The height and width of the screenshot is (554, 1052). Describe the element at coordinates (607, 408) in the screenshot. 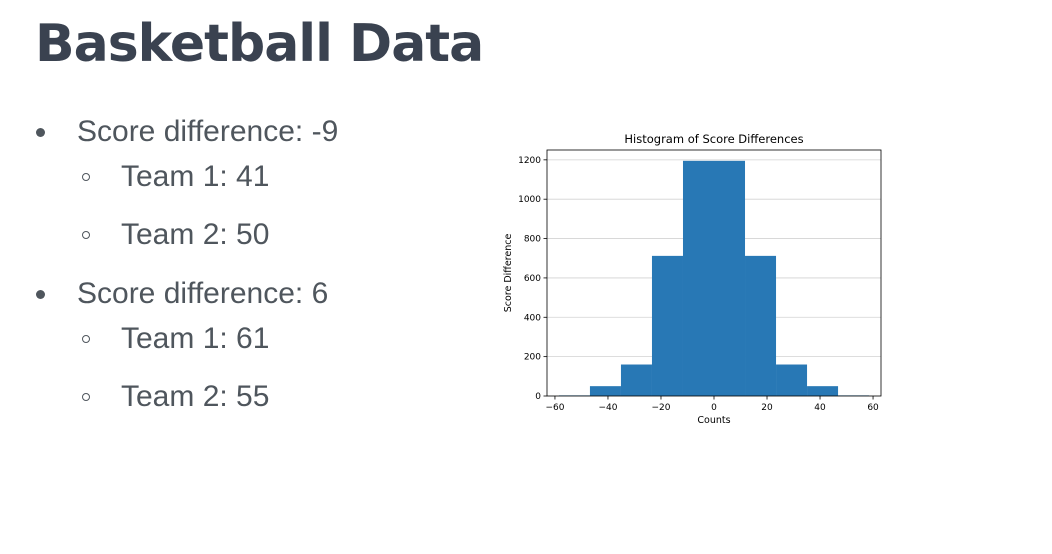

I see `x-tick-label: −40` at that location.